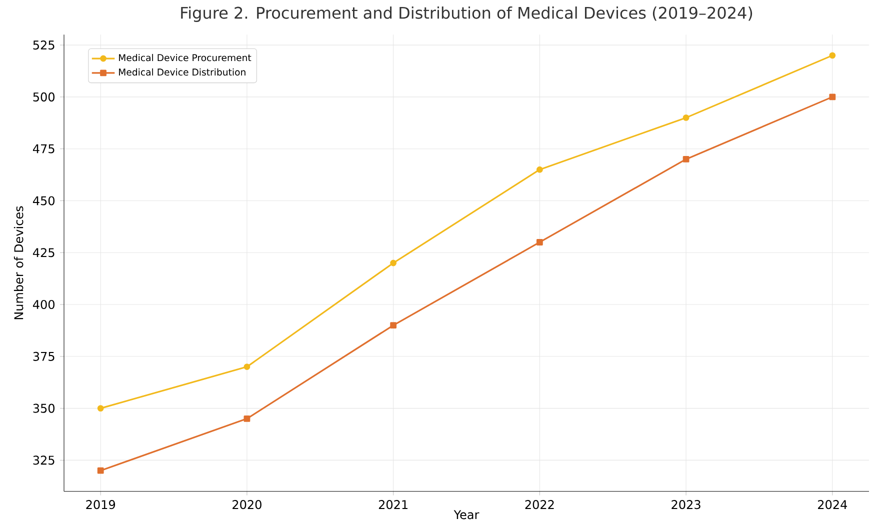 This screenshot has width=877, height=526. What do you see at coordinates (43, 253) in the screenshot?
I see `y-tick-label: 425` at bounding box center [43, 253].